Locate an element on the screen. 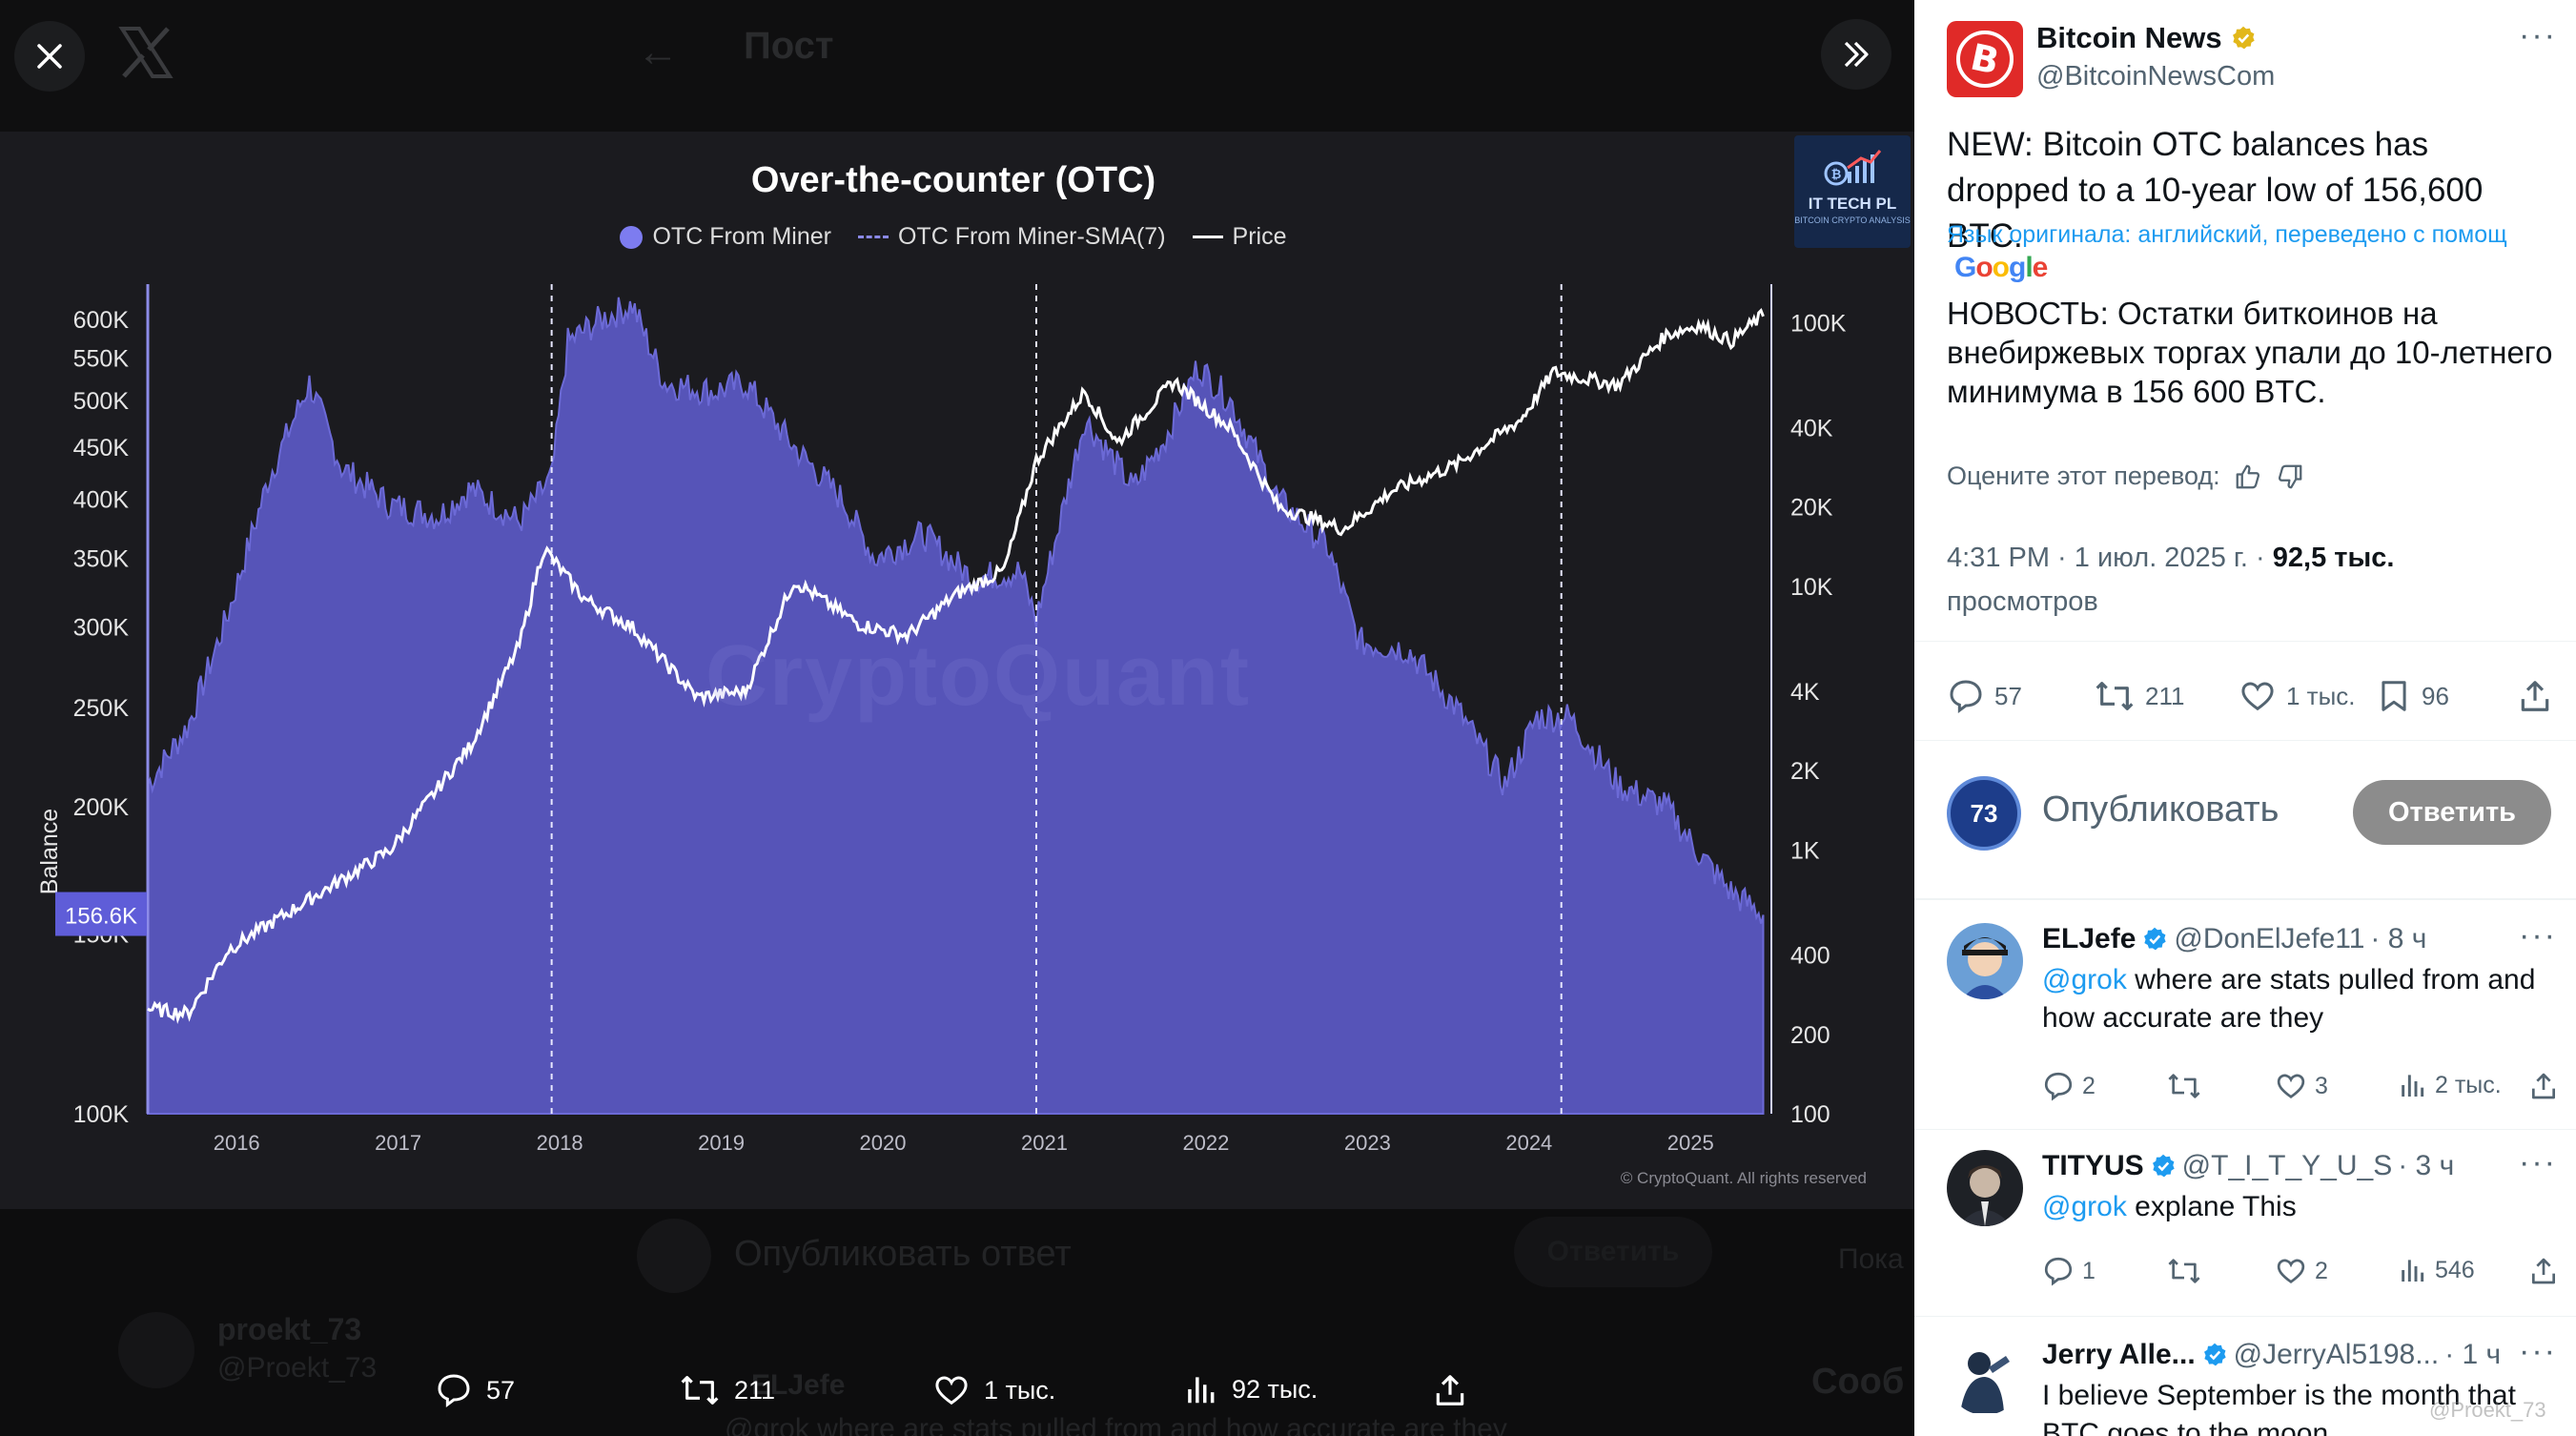 The width and height of the screenshot is (2576, 1436). x-tick-label: 2017 is located at coordinates (398, 1143).